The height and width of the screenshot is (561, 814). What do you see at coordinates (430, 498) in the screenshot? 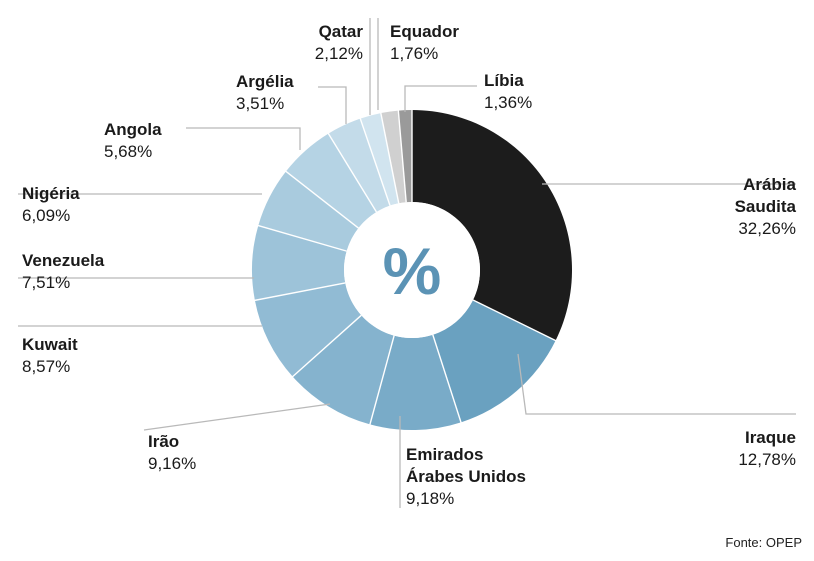
I see `label-value: 9,18%` at bounding box center [430, 498].